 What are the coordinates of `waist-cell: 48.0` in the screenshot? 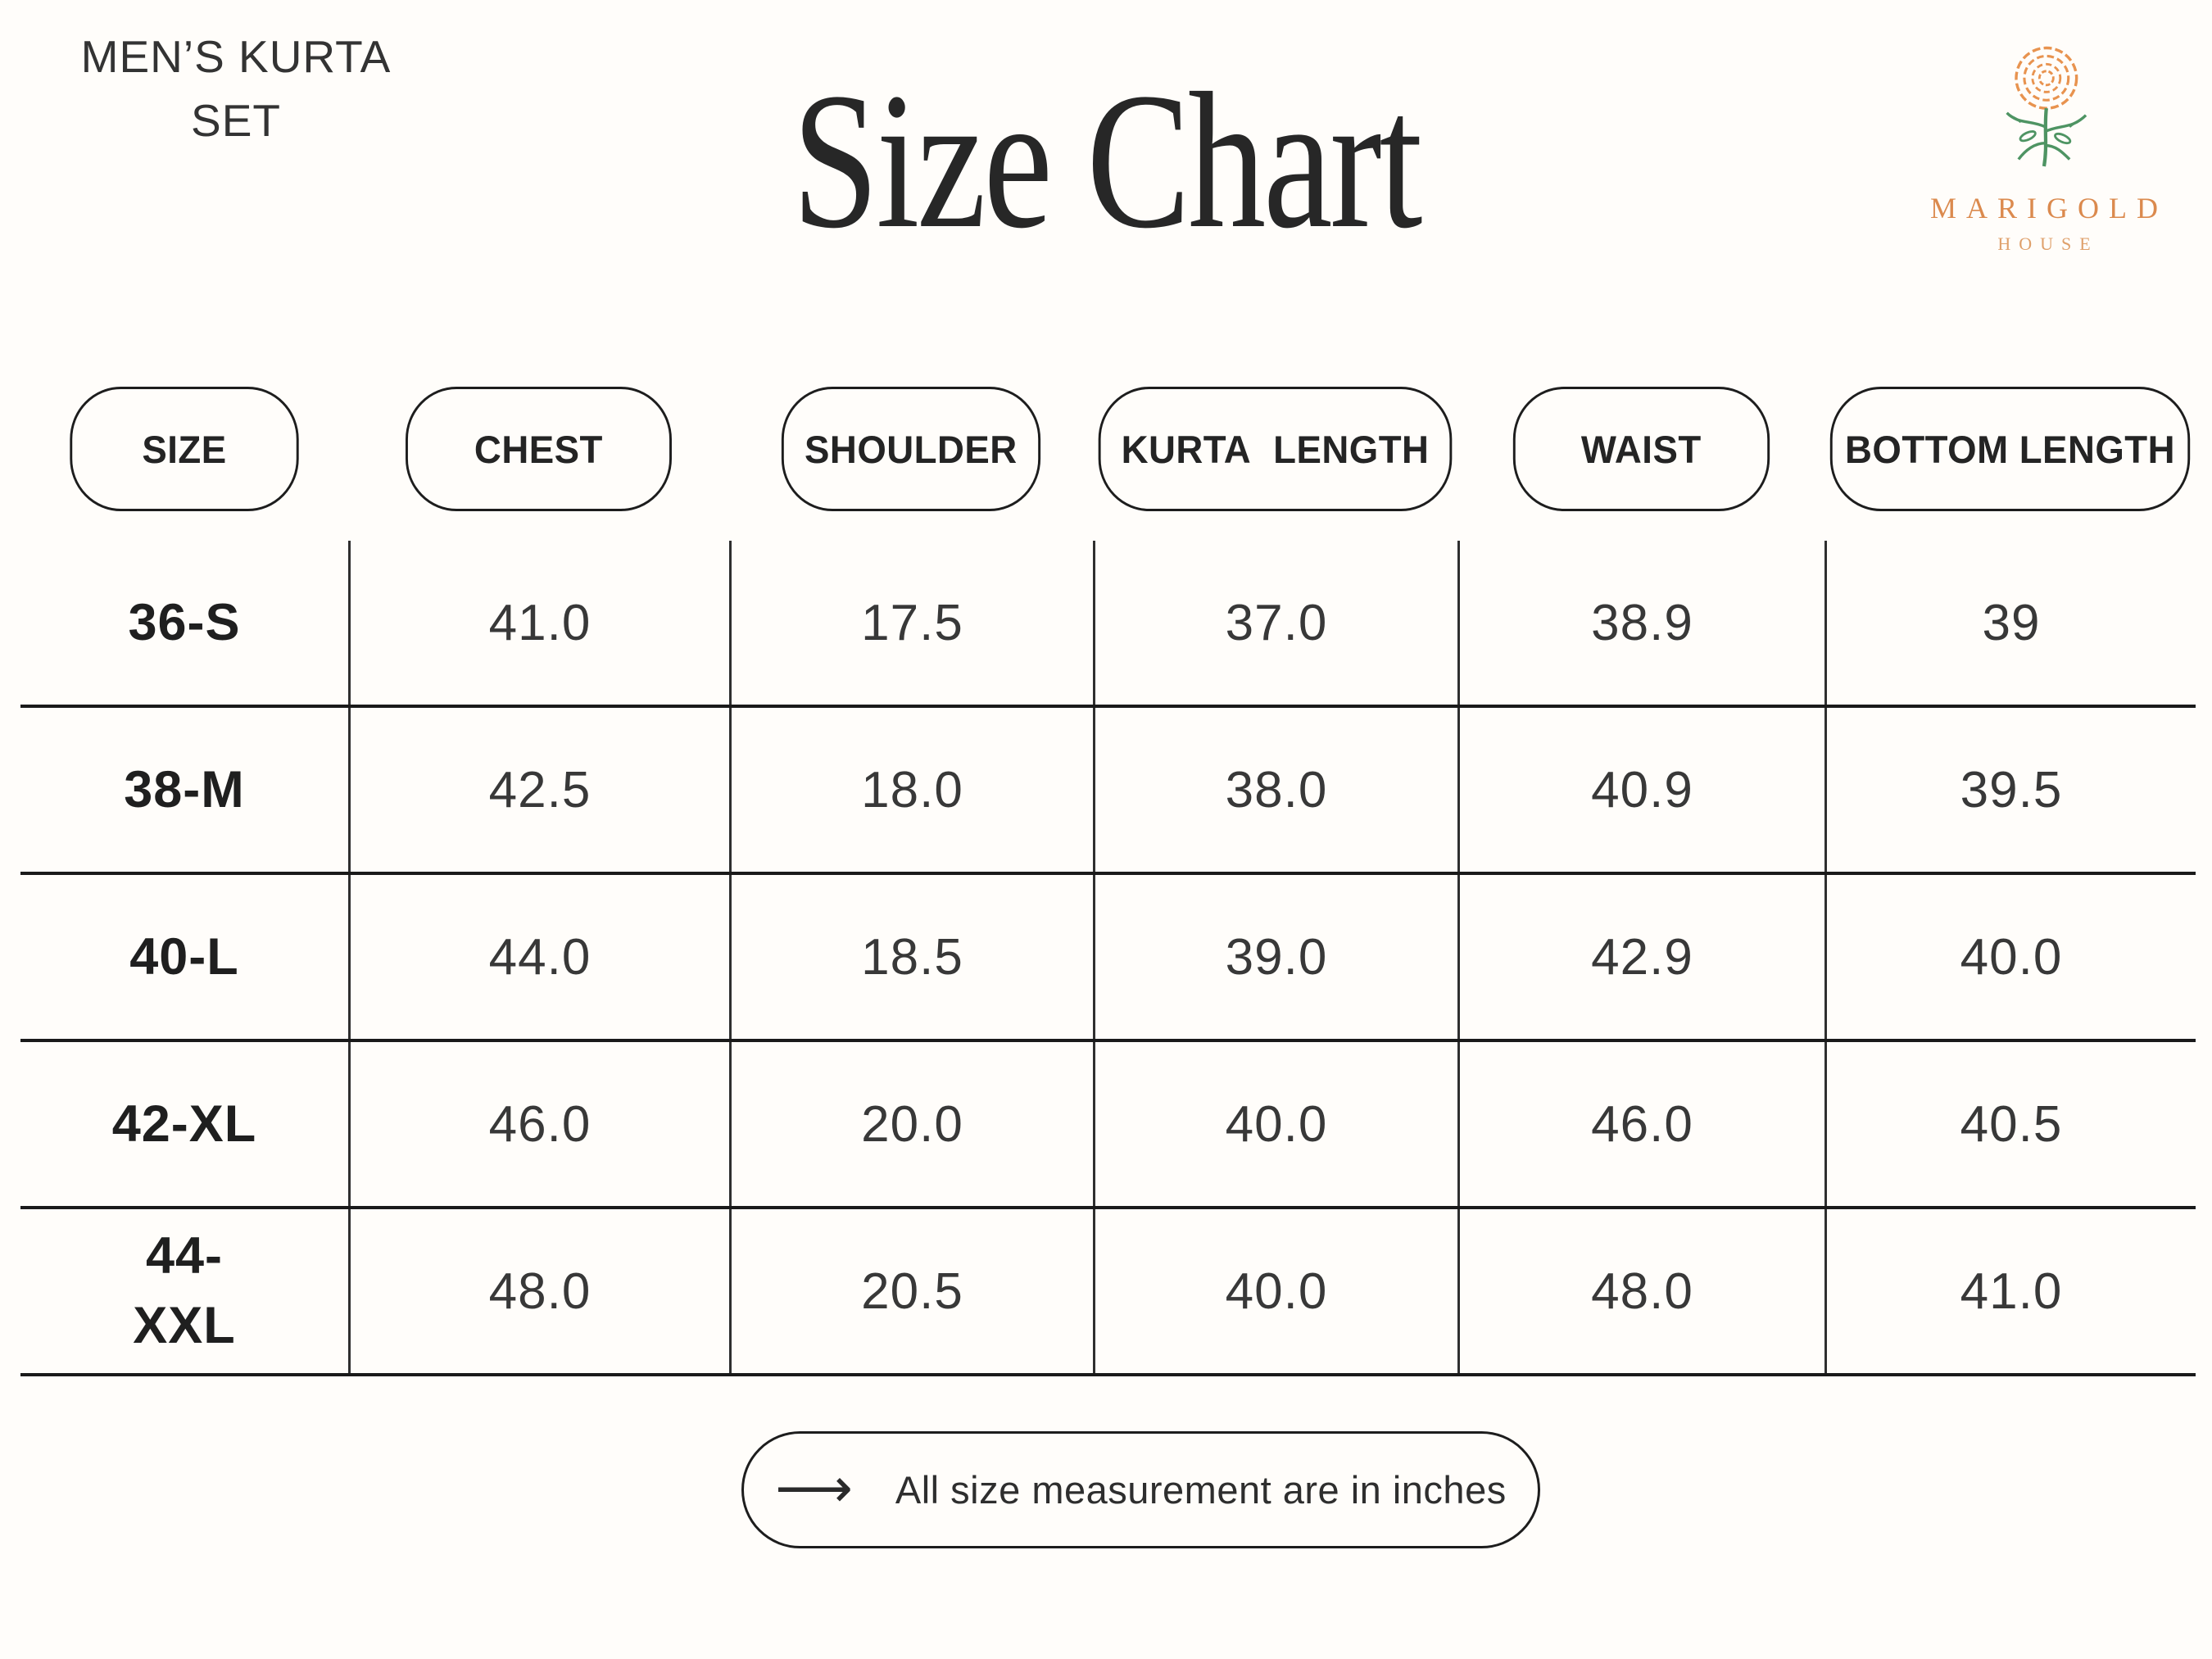 It's located at (1640, 1291).